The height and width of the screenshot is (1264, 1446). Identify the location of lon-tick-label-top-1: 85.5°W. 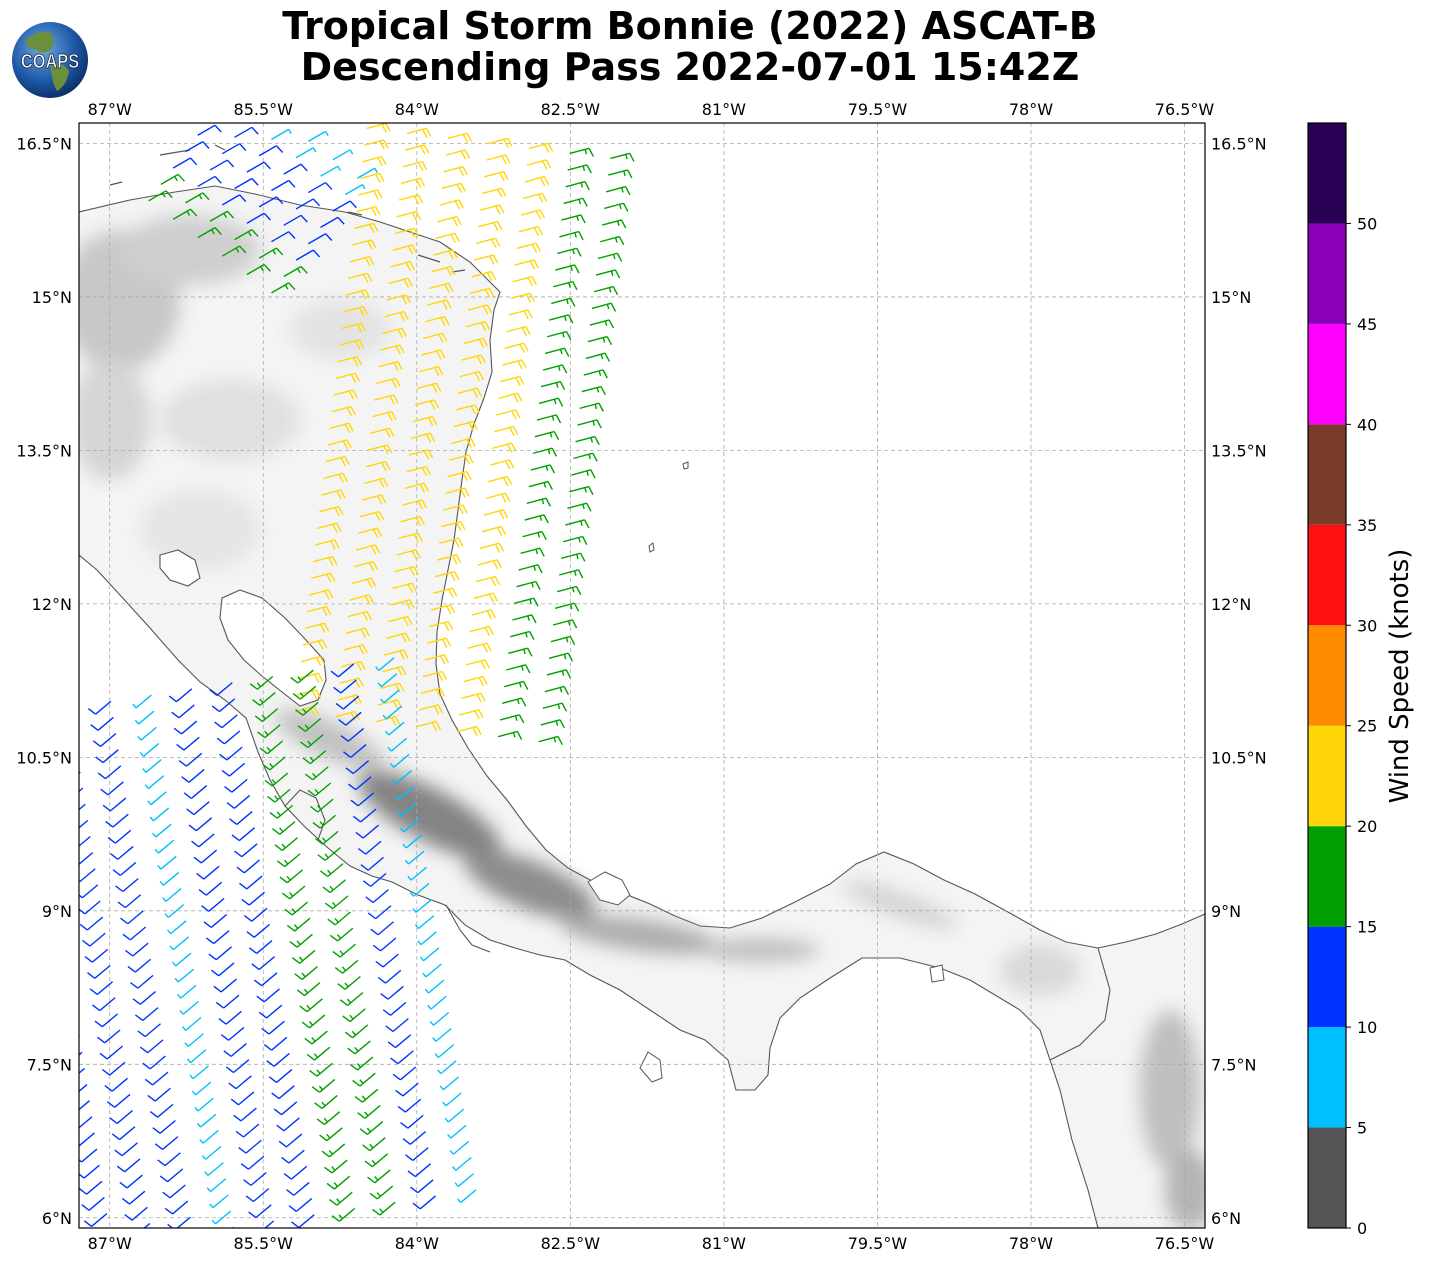
(264, 109).